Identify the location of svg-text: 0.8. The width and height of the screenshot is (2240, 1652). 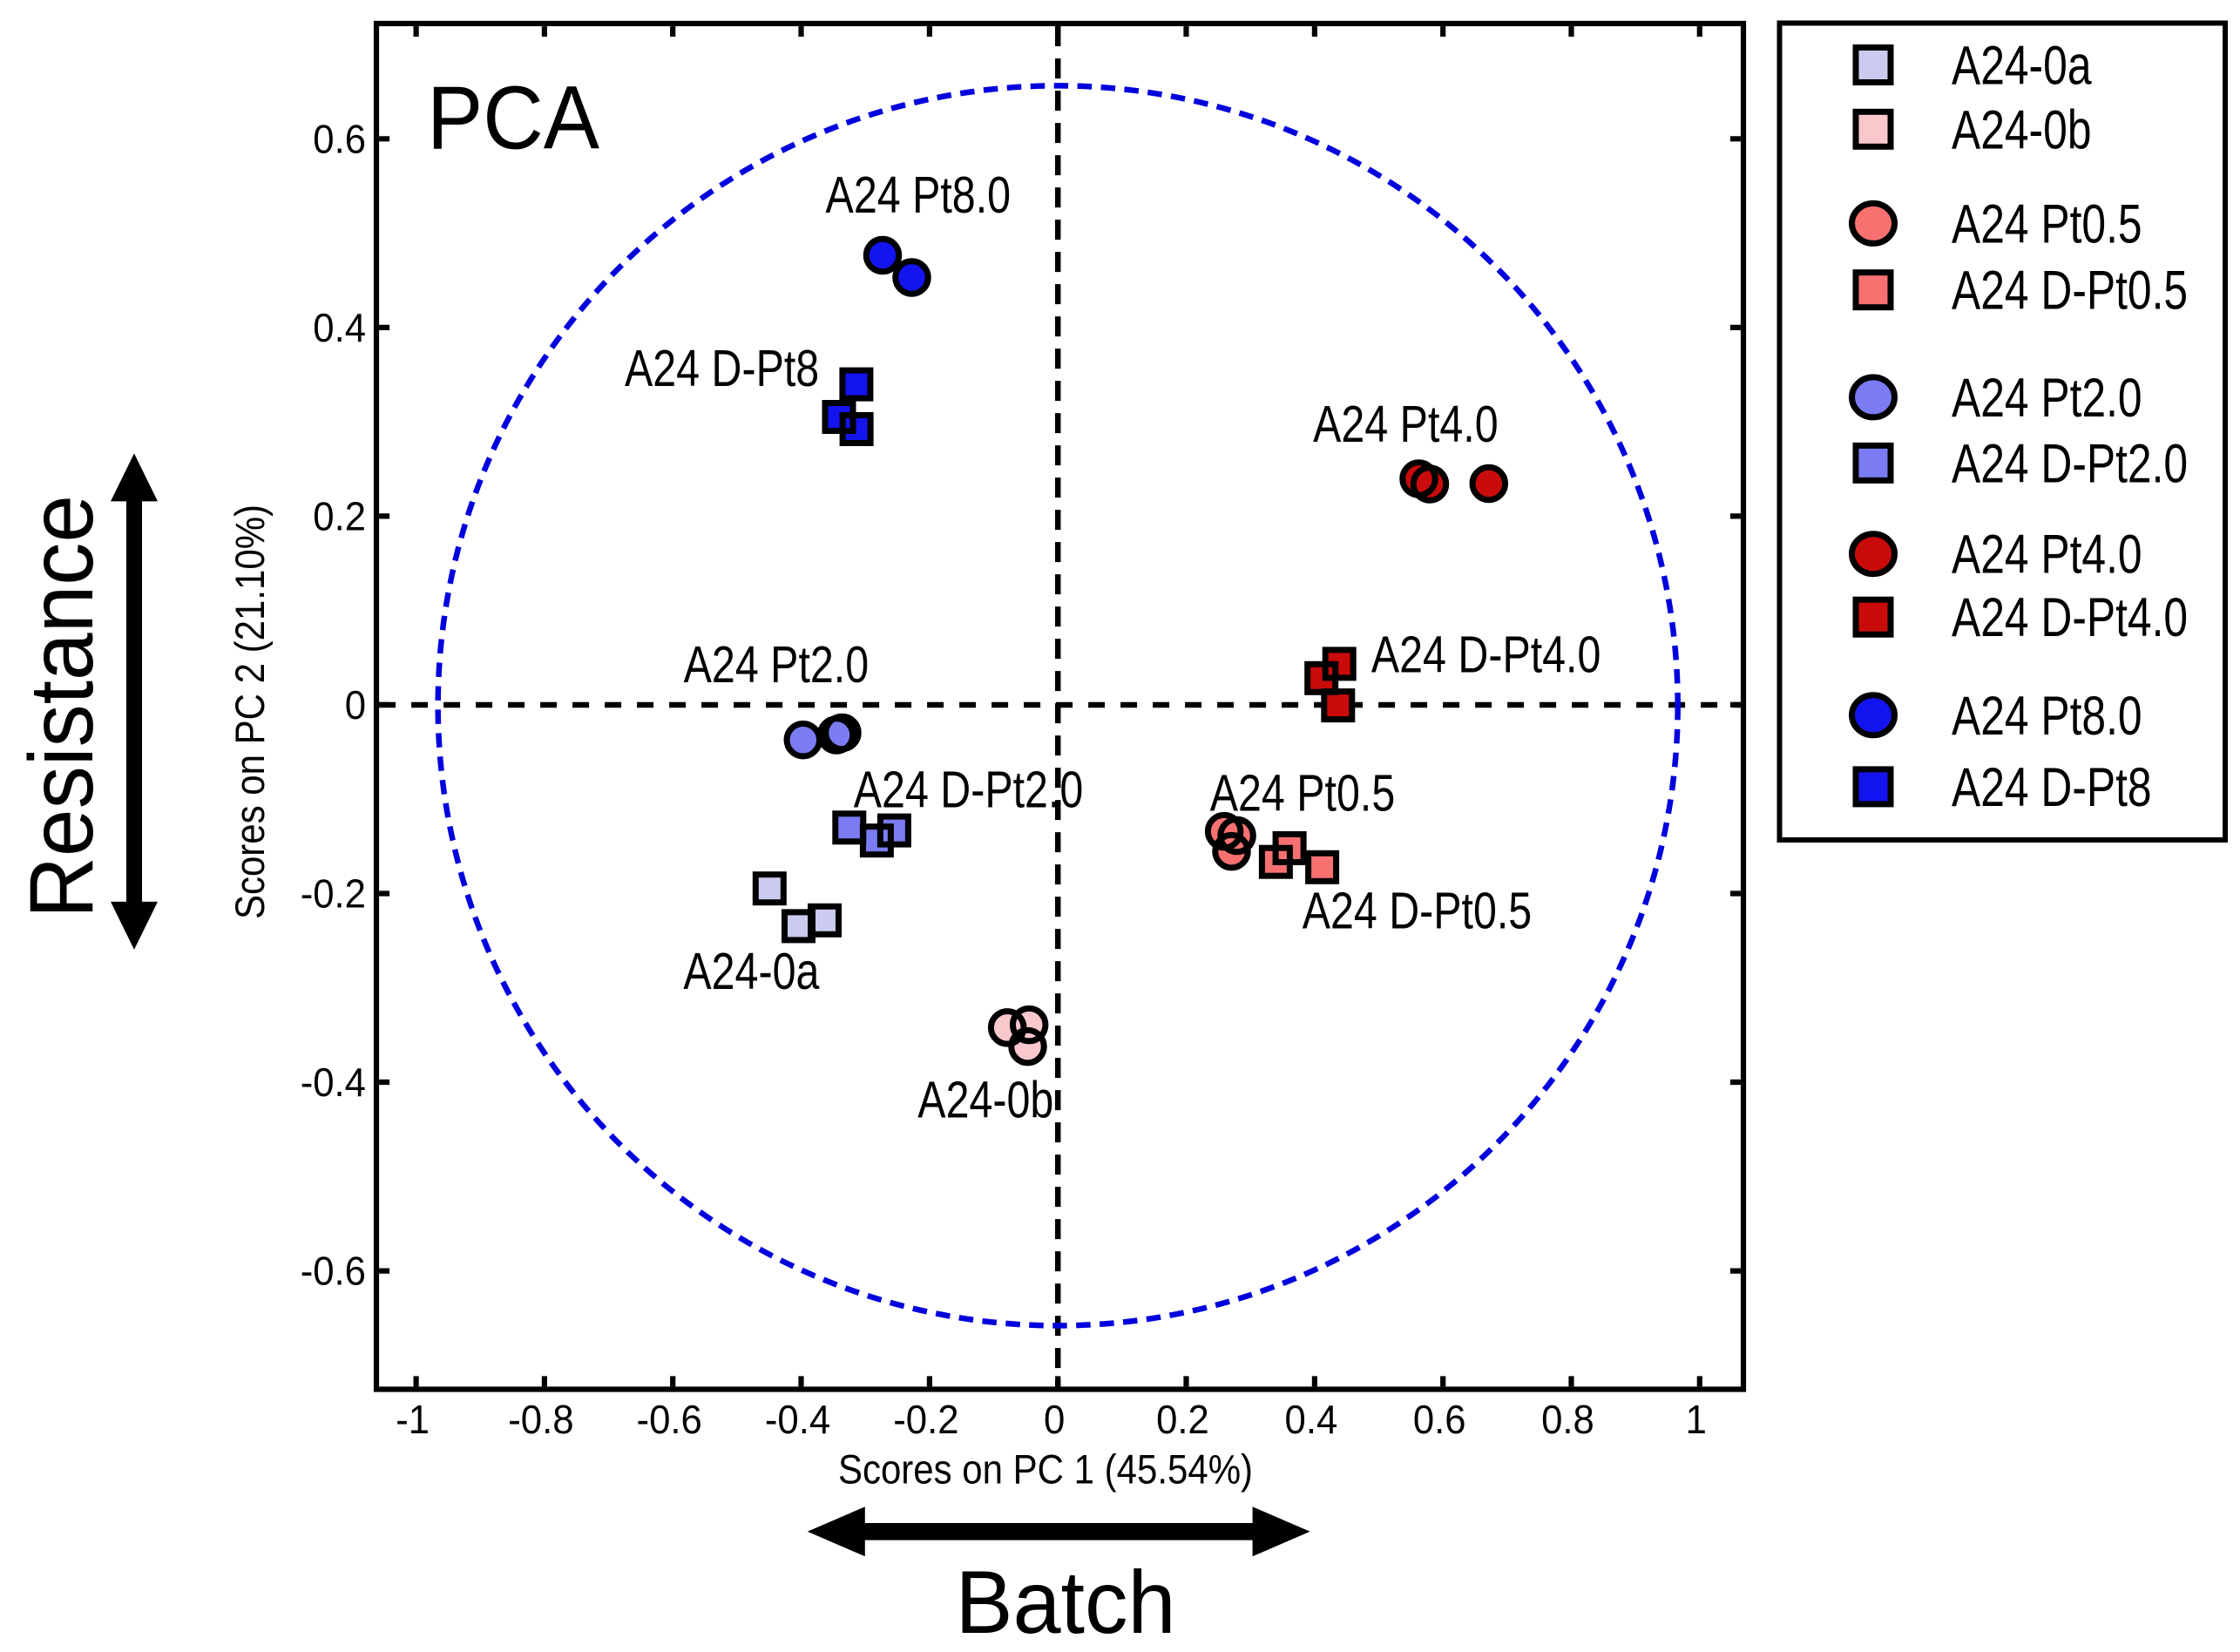
(1567, 1419).